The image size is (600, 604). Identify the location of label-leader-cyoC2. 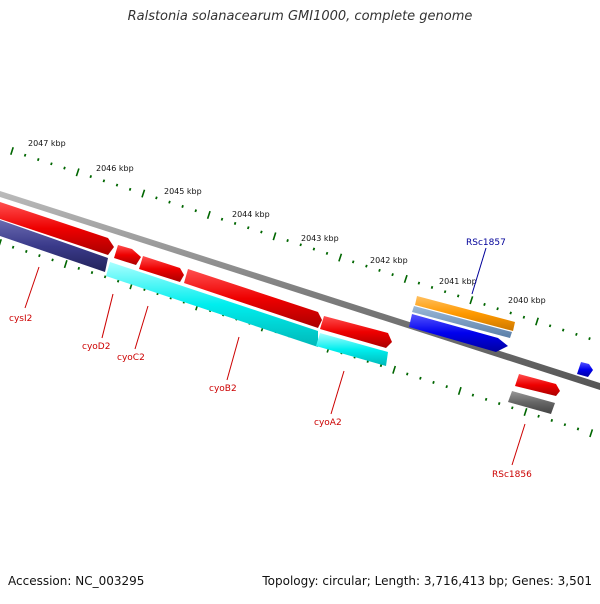
(141, 327).